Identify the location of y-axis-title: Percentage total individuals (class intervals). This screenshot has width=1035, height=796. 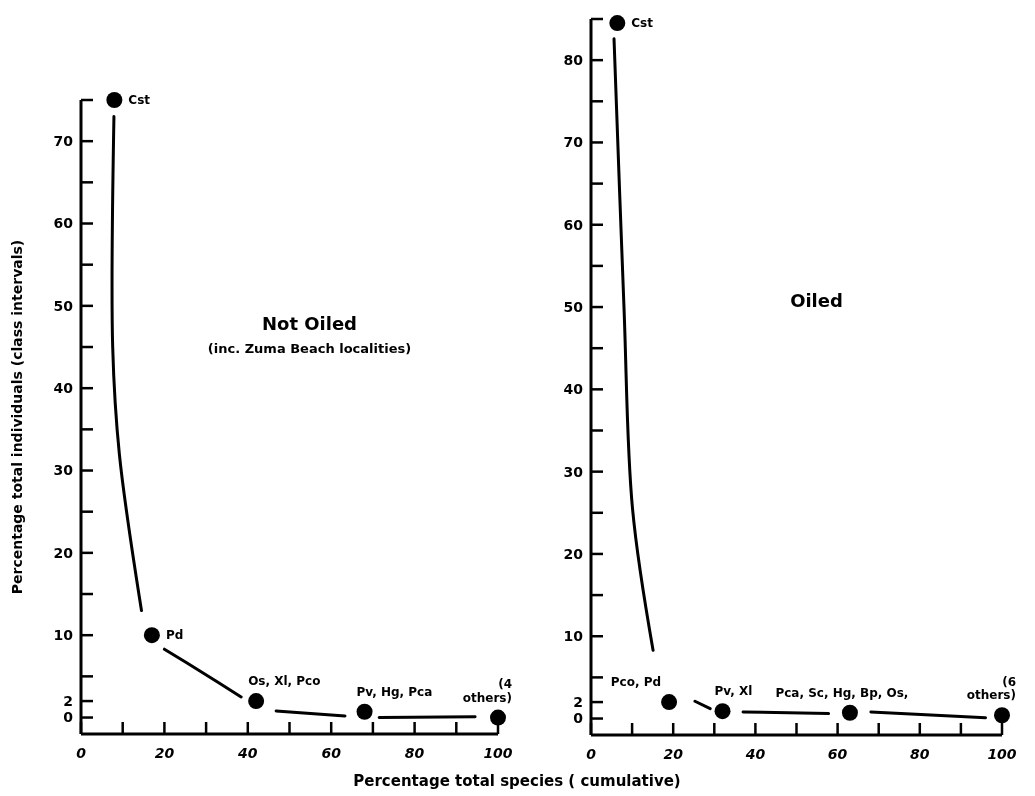
(17, 417).